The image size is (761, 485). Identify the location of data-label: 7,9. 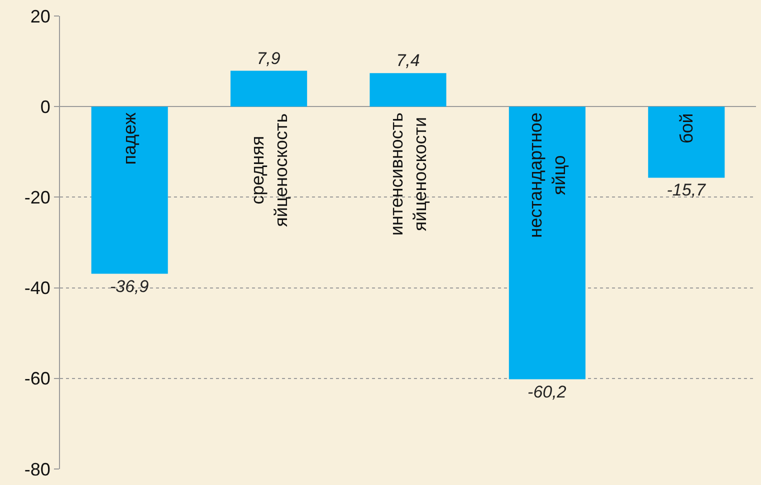
(268, 58).